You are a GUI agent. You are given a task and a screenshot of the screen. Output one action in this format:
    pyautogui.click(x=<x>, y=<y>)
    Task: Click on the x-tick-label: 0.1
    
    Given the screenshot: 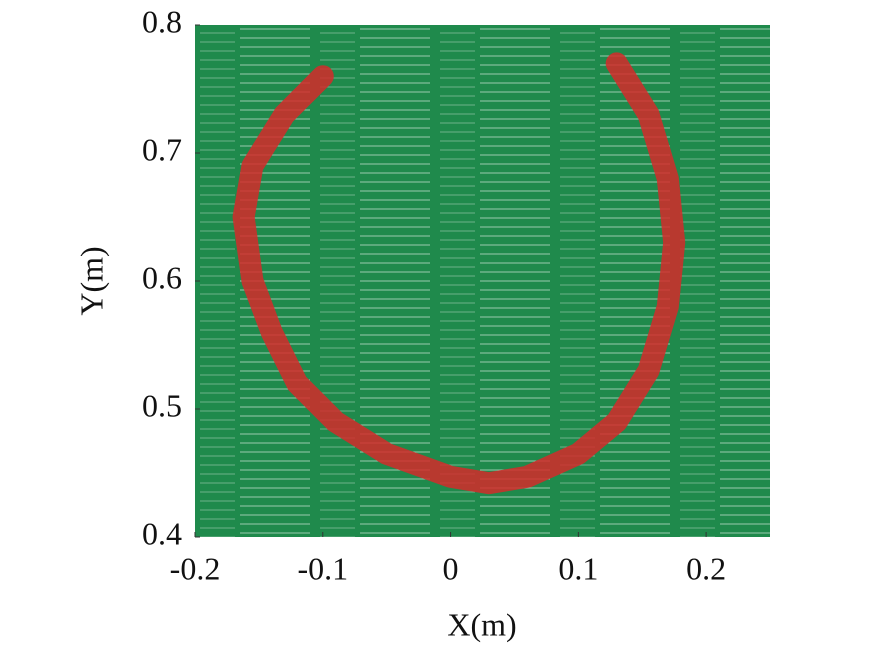 What is the action you would take?
    pyautogui.click(x=578, y=568)
    